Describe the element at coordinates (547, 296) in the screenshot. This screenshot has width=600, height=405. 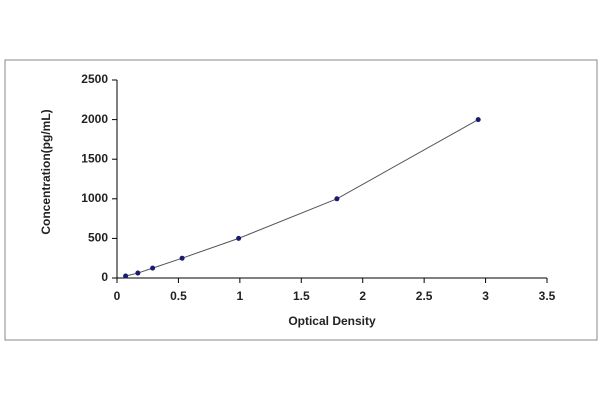
I see `x-tick-label: 3.5` at that location.